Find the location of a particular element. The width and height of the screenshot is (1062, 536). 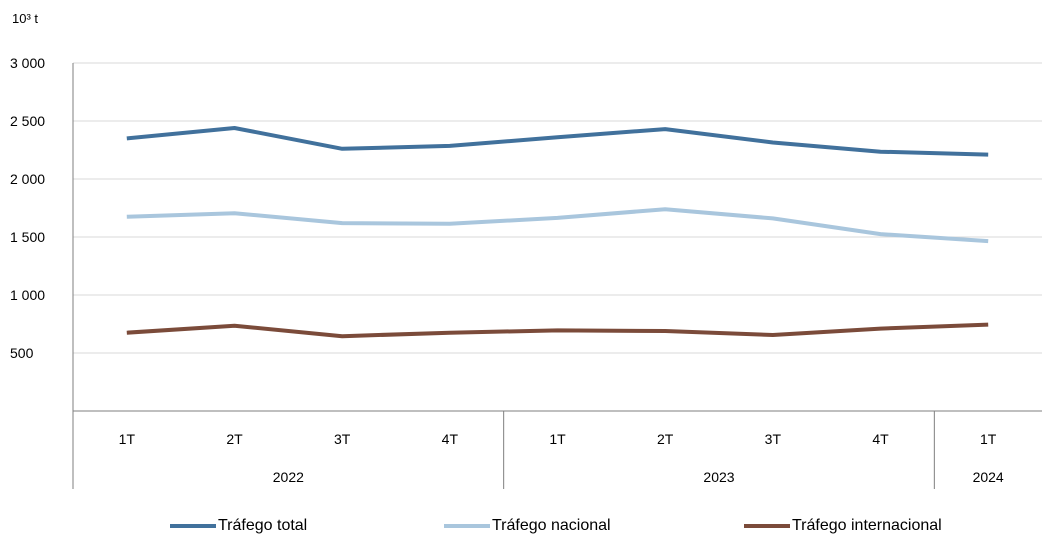

x-axis-year-labels: 2022 2023 2024 is located at coordinates (638, 477).